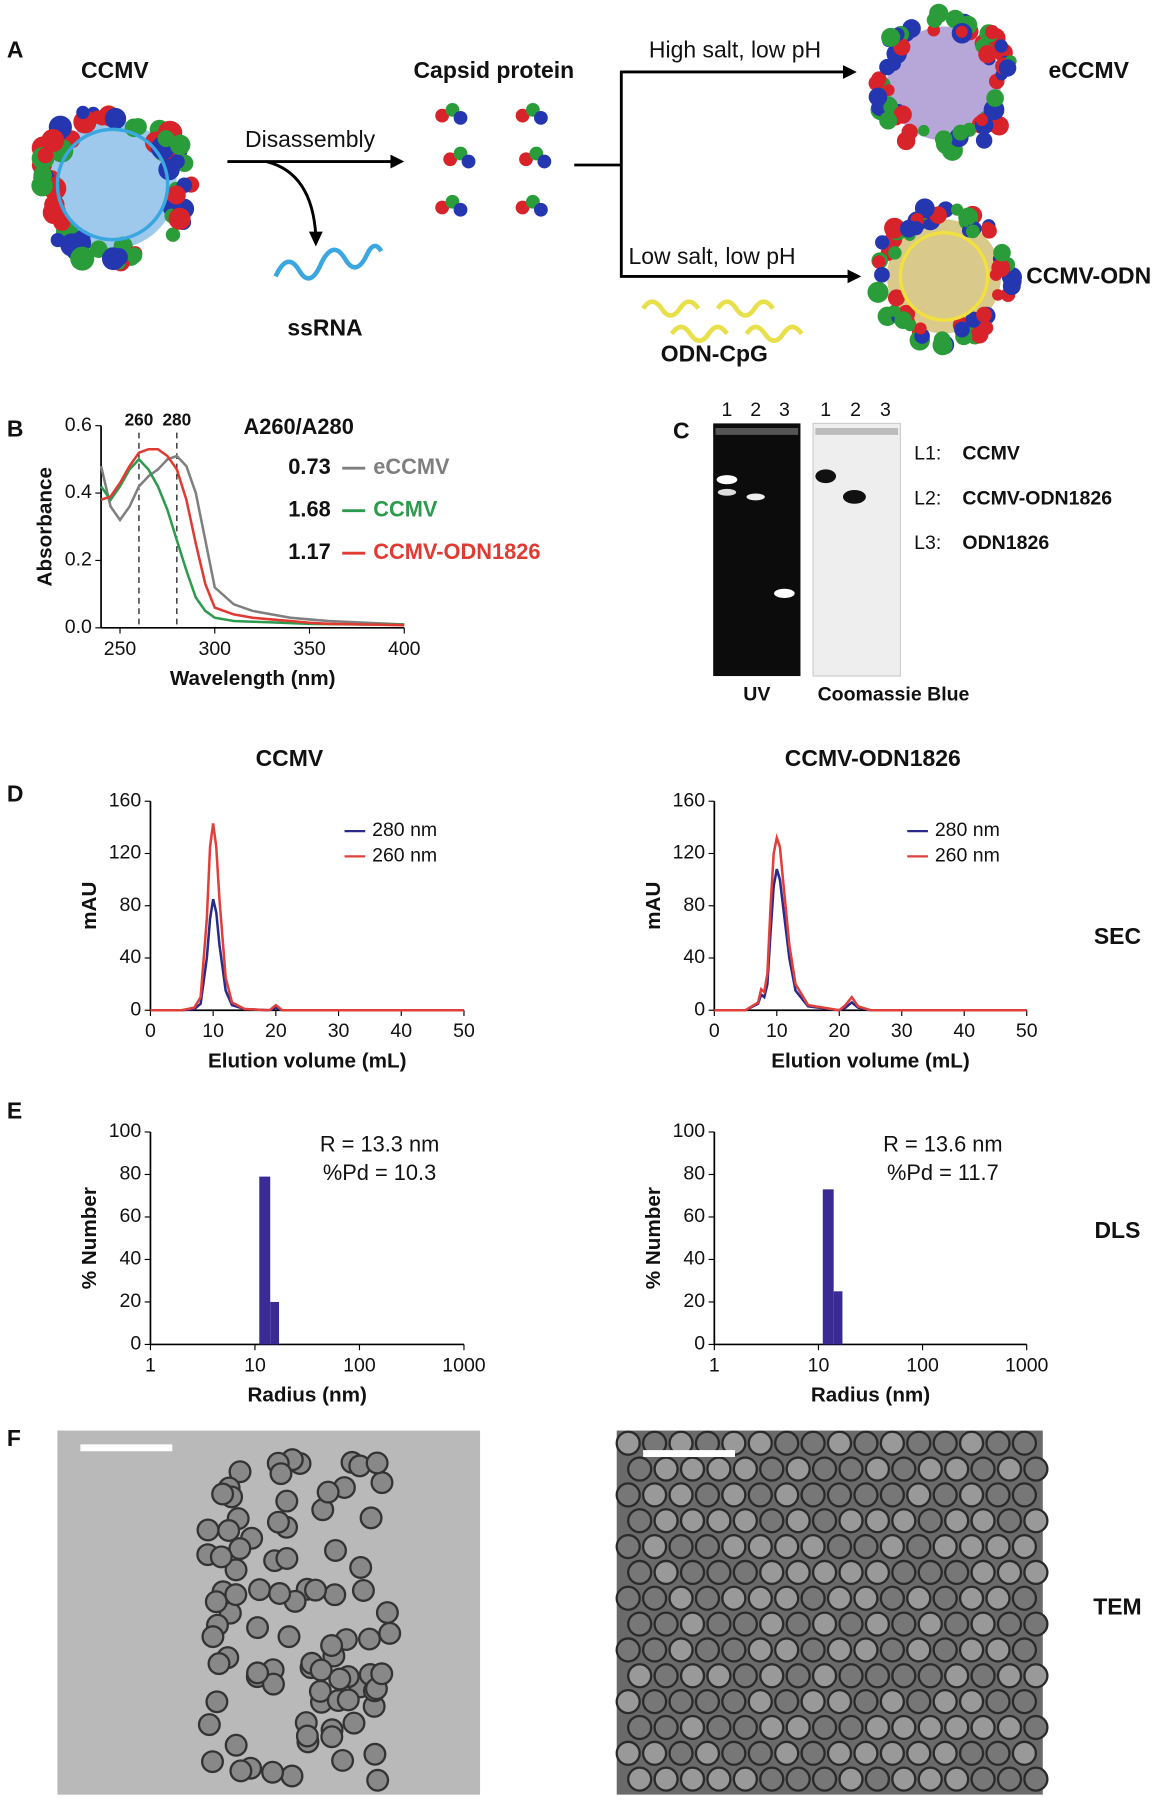  I want to click on x-tick-label: 1, so click(150, 1365).